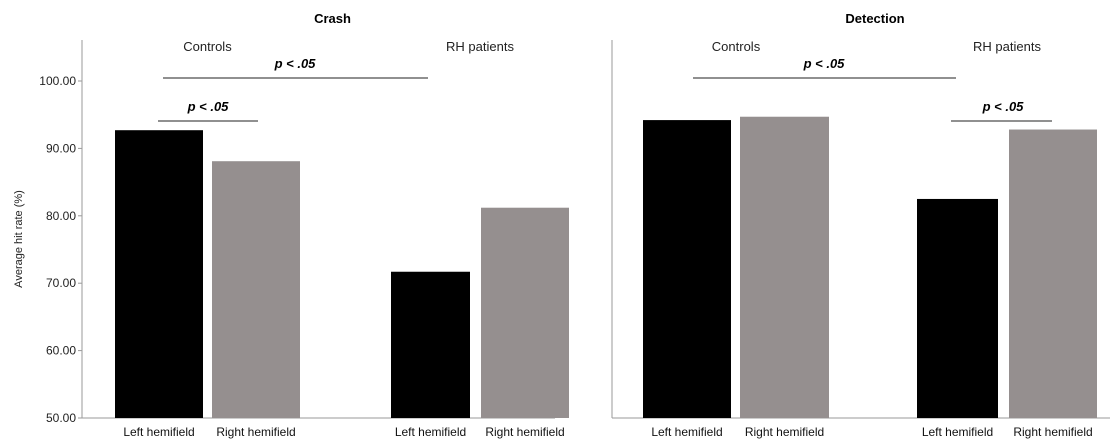 The image size is (1119, 441). I want to click on y-tick-label: 80.00, so click(61, 216).